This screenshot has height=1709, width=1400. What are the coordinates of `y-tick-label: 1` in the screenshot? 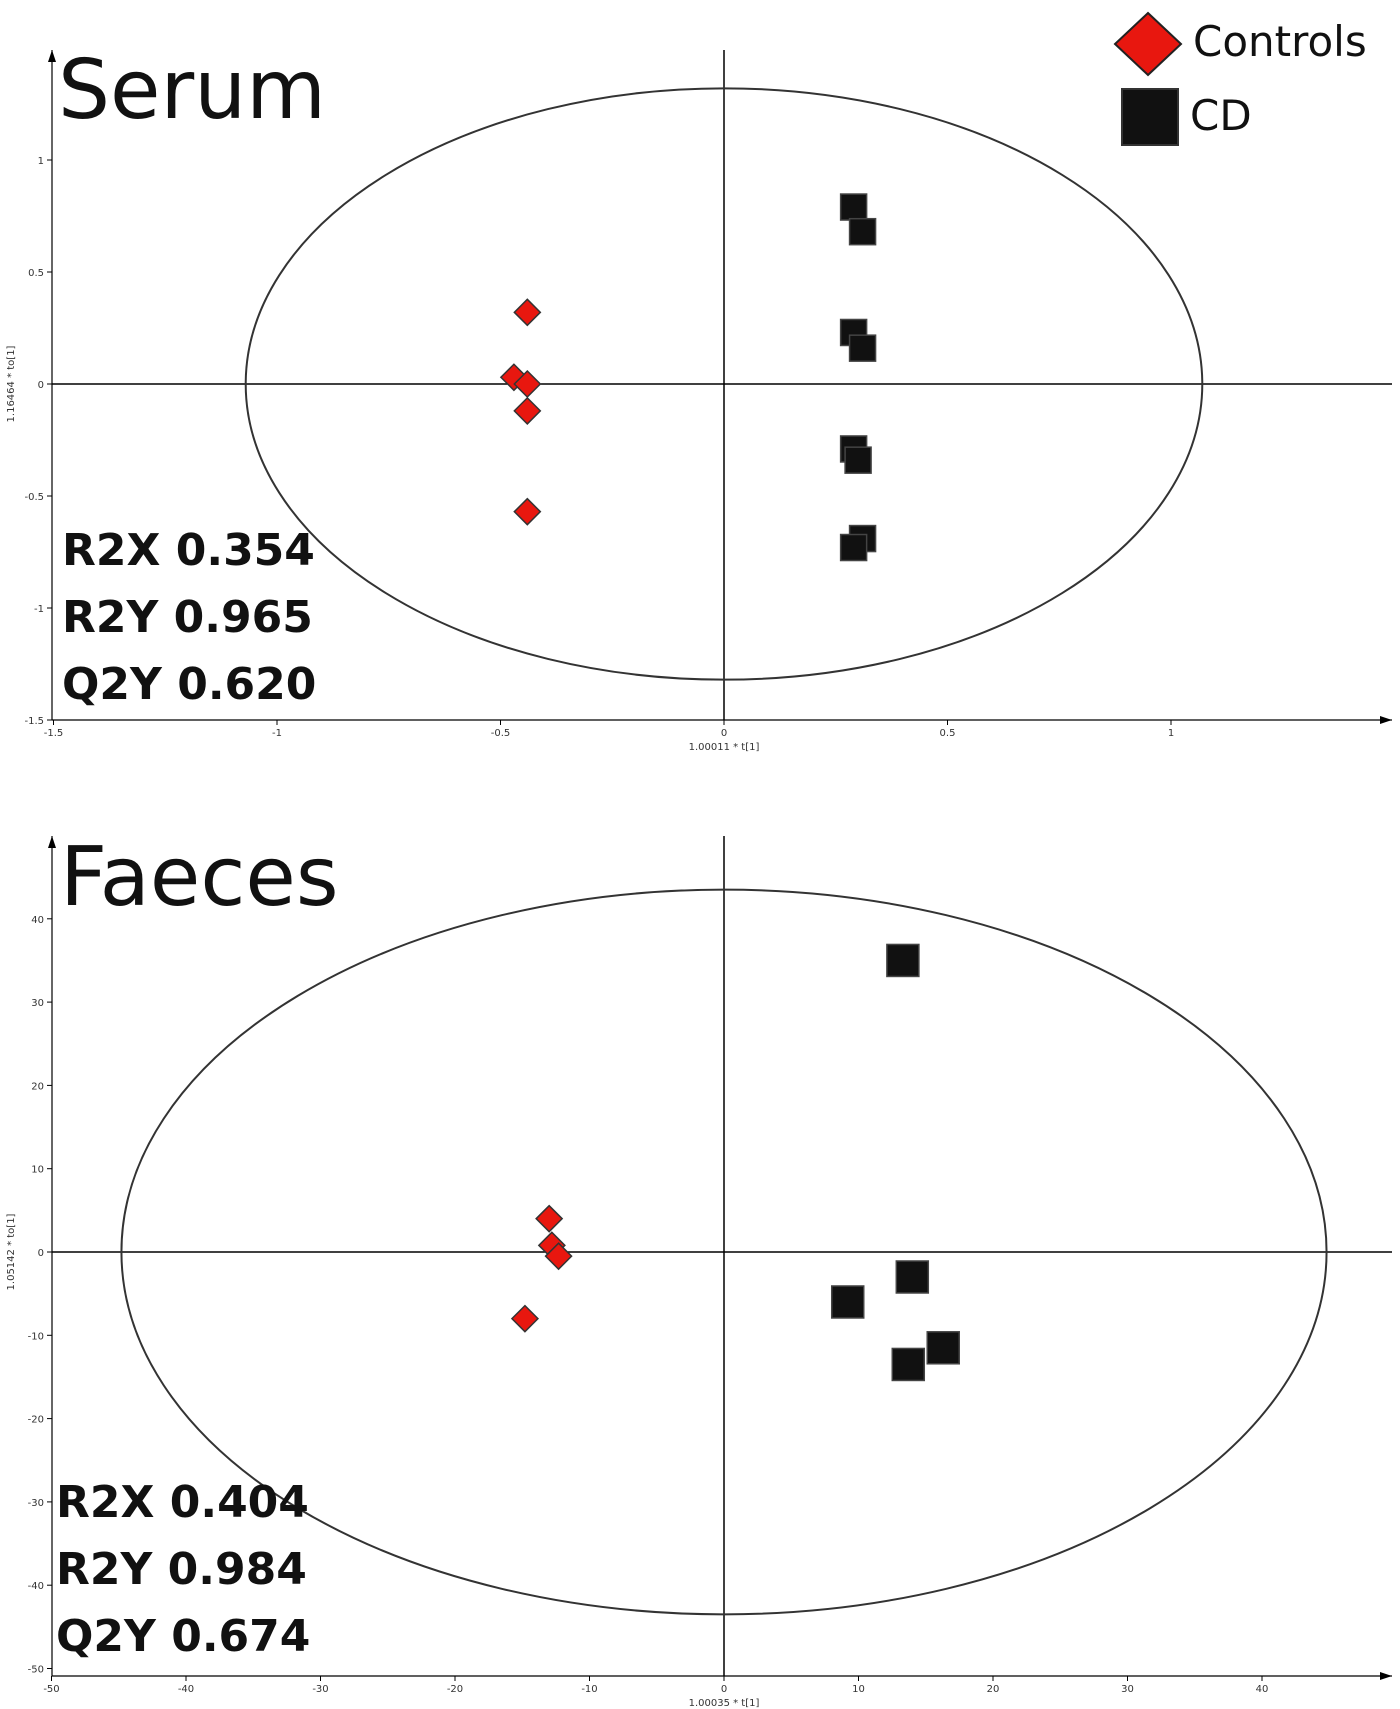 It's located at (41, 161).